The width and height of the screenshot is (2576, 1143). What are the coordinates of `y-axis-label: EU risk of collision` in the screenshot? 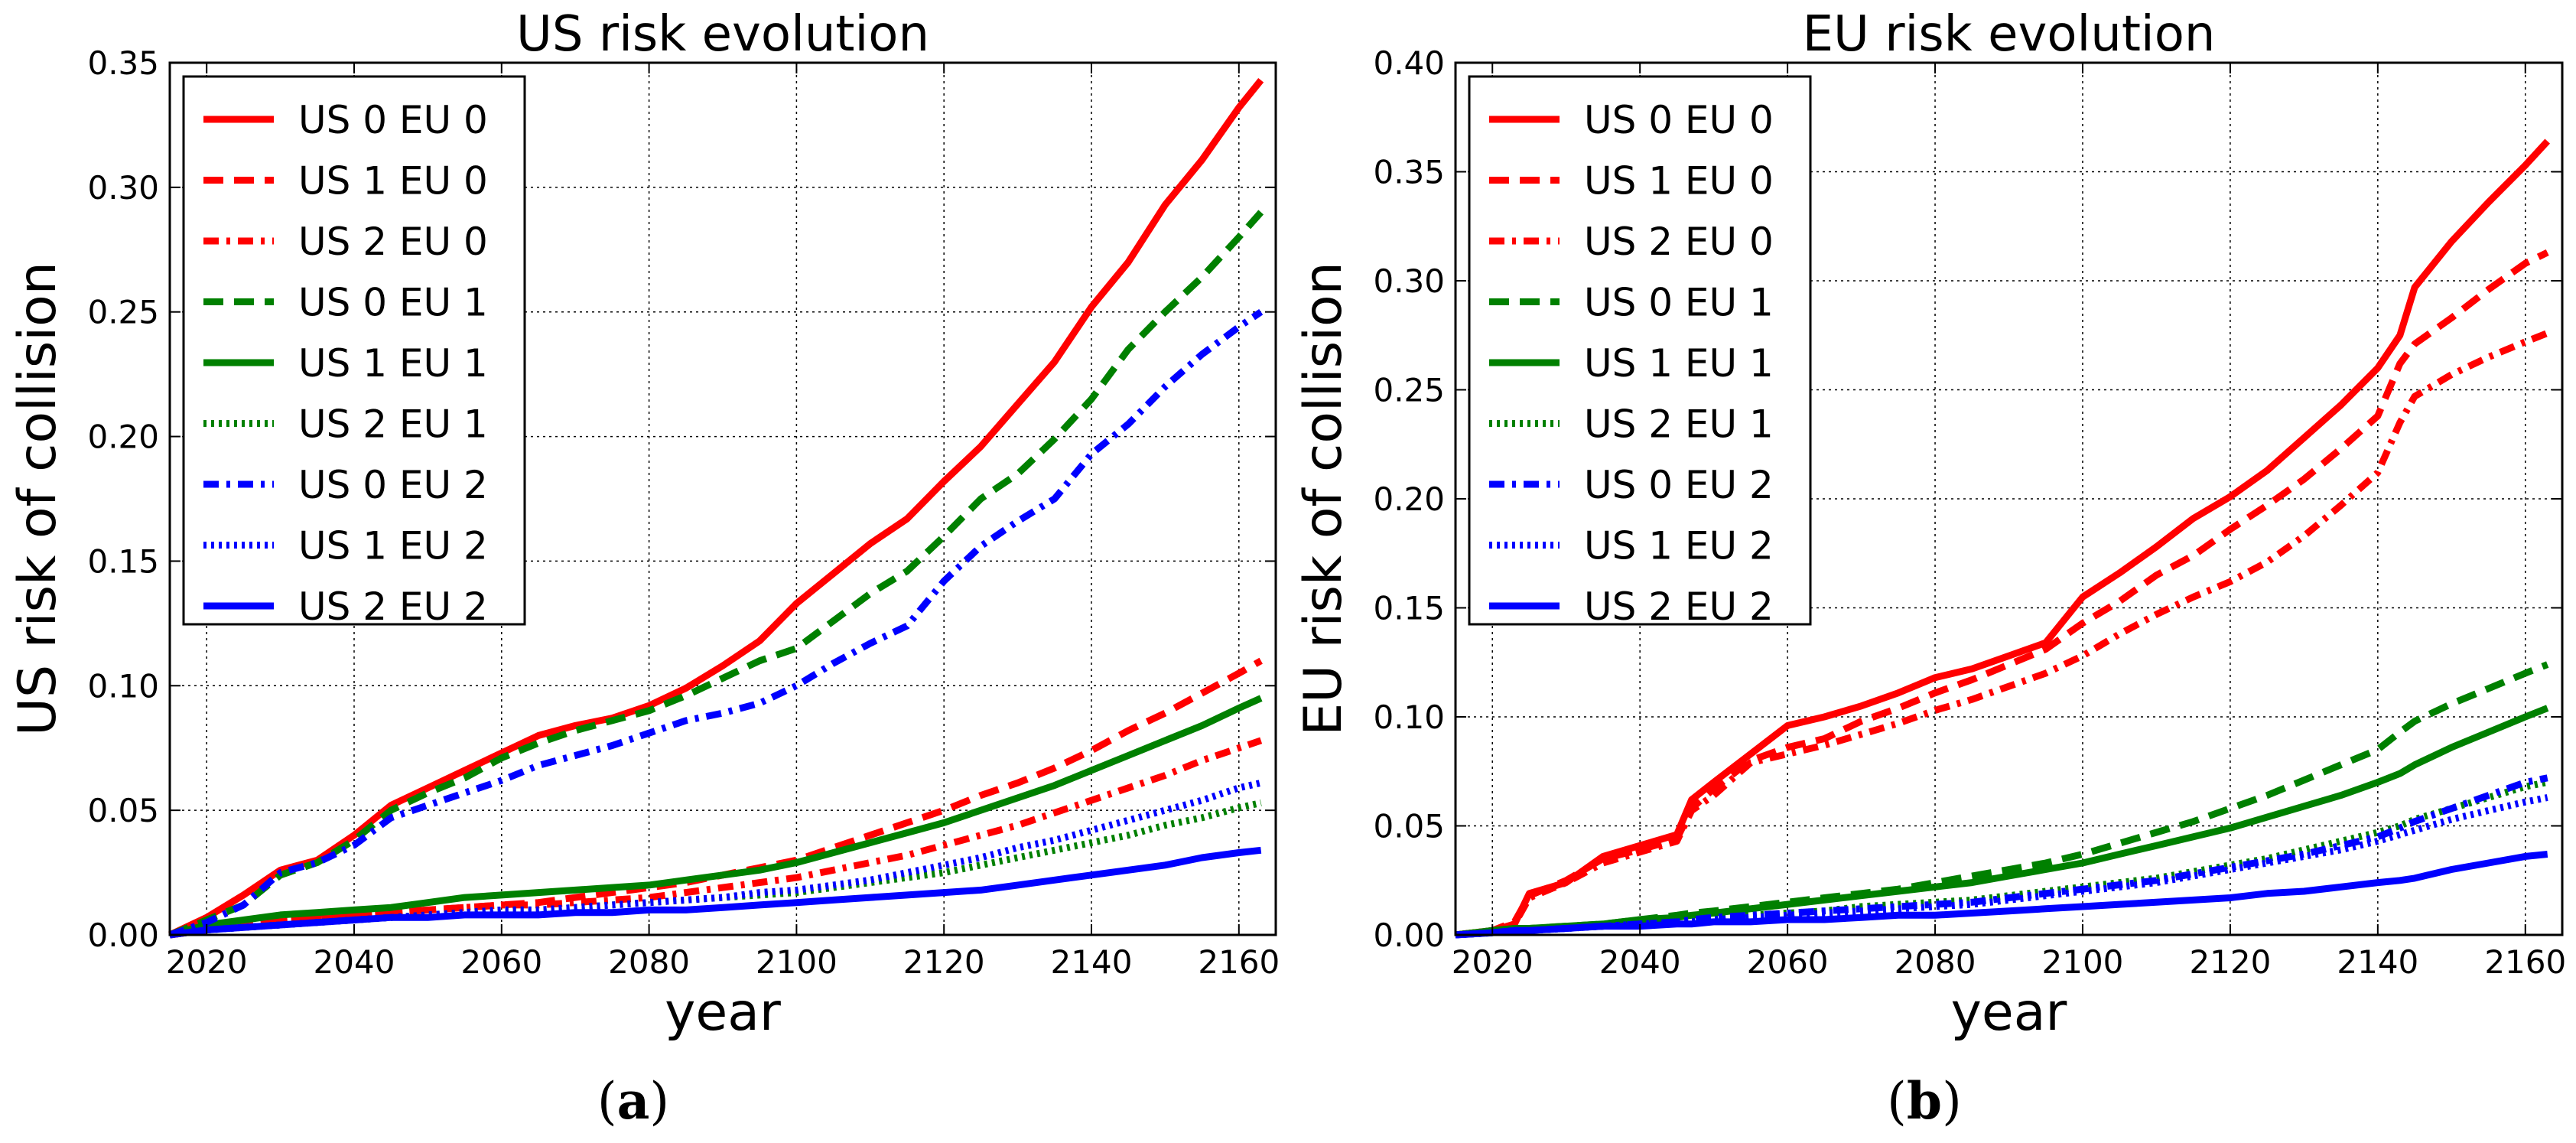 It's located at (1323, 498).